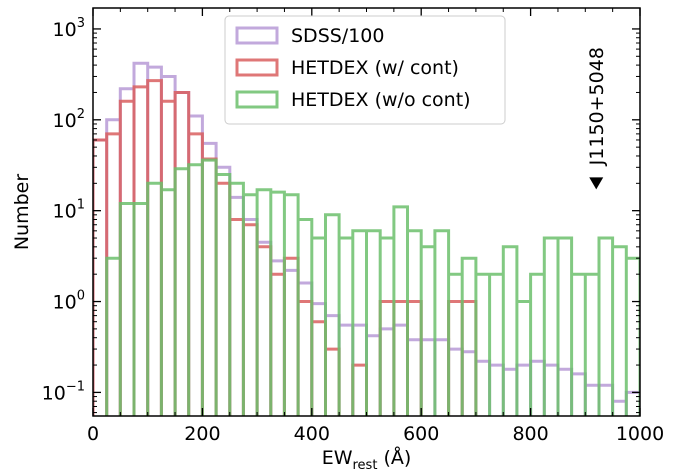 The width and height of the screenshot is (685, 474). I want to click on y-tick-label: 10¹, so click(69, 210).